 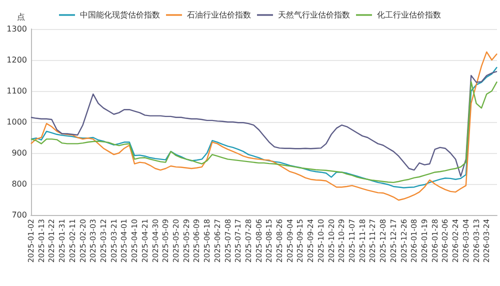 I want to click on y-axis-title: 点, so click(x=21, y=17).